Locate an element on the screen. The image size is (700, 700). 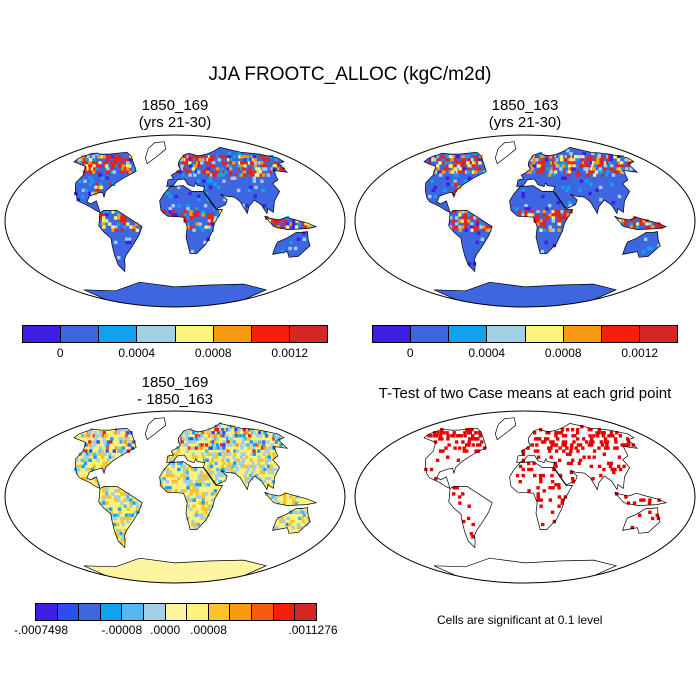
coastline-eurasia is located at coordinates (577, 181).